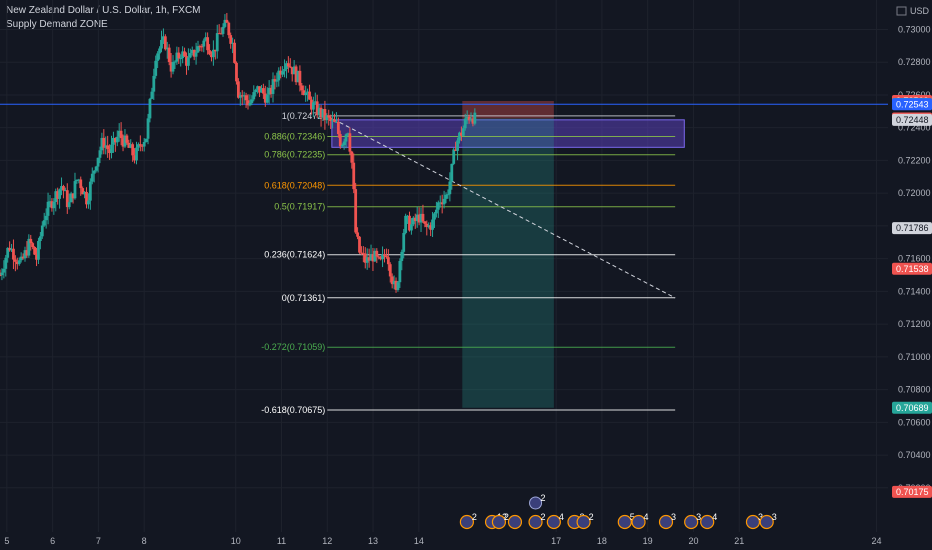 This screenshot has width=932, height=550. I want to click on price-tick-label: 0.72200, so click(914, 160).